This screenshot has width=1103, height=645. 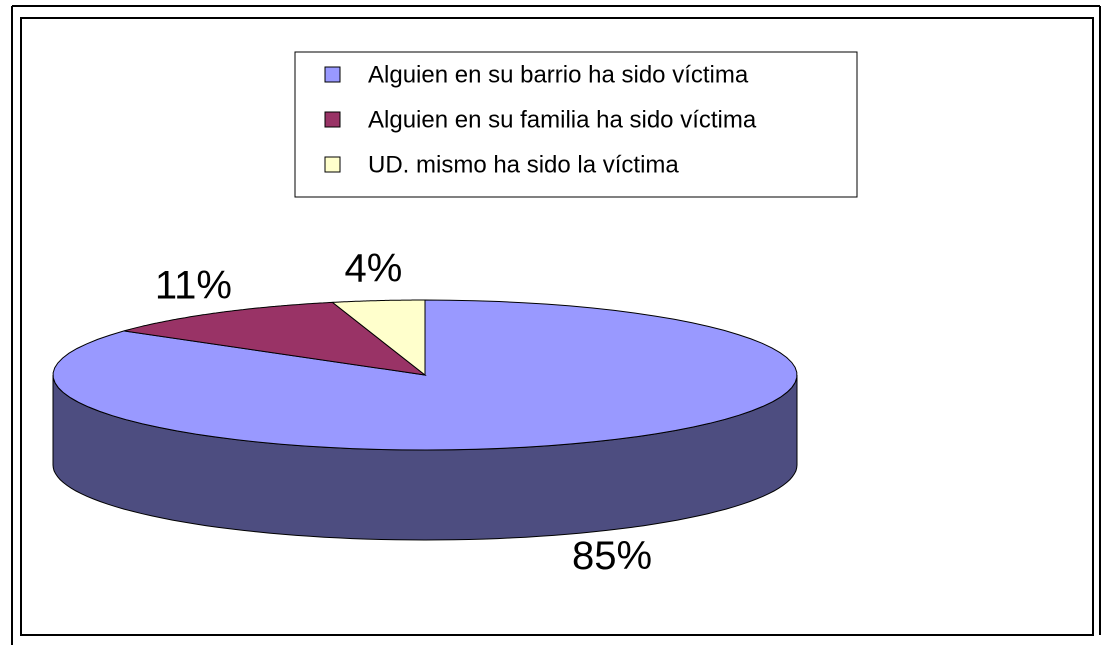 I want to click on data-label: 85%, so click(x=612, y=556).